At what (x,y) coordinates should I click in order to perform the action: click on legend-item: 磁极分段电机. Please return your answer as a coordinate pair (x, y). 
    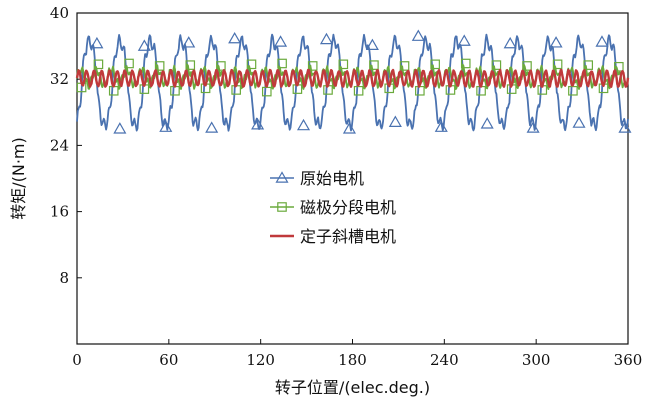
    Looking at the image, I should click on (333, 207).